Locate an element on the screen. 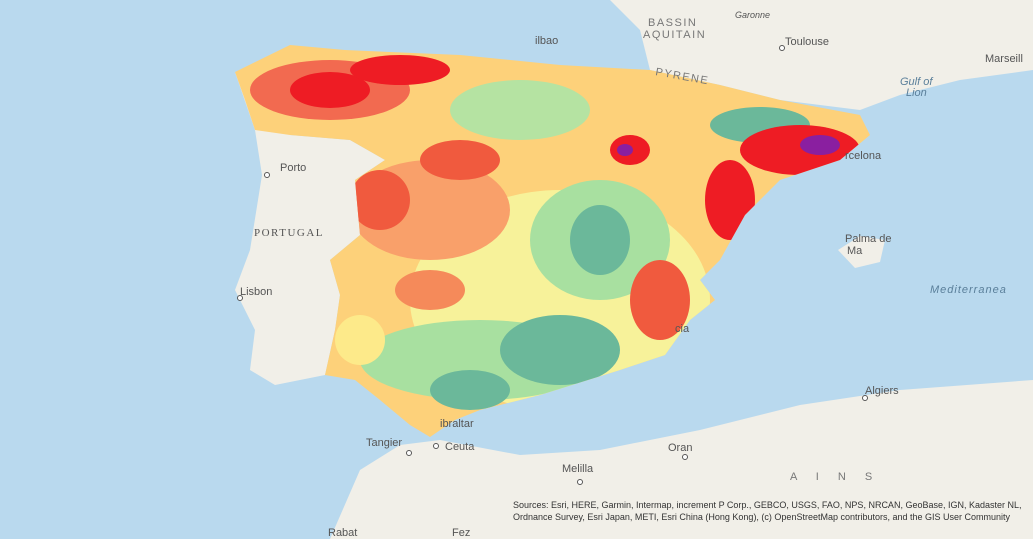 This screenshot has height=539, width=1033. region-label: A I N S is located at coordinates (835, 477).